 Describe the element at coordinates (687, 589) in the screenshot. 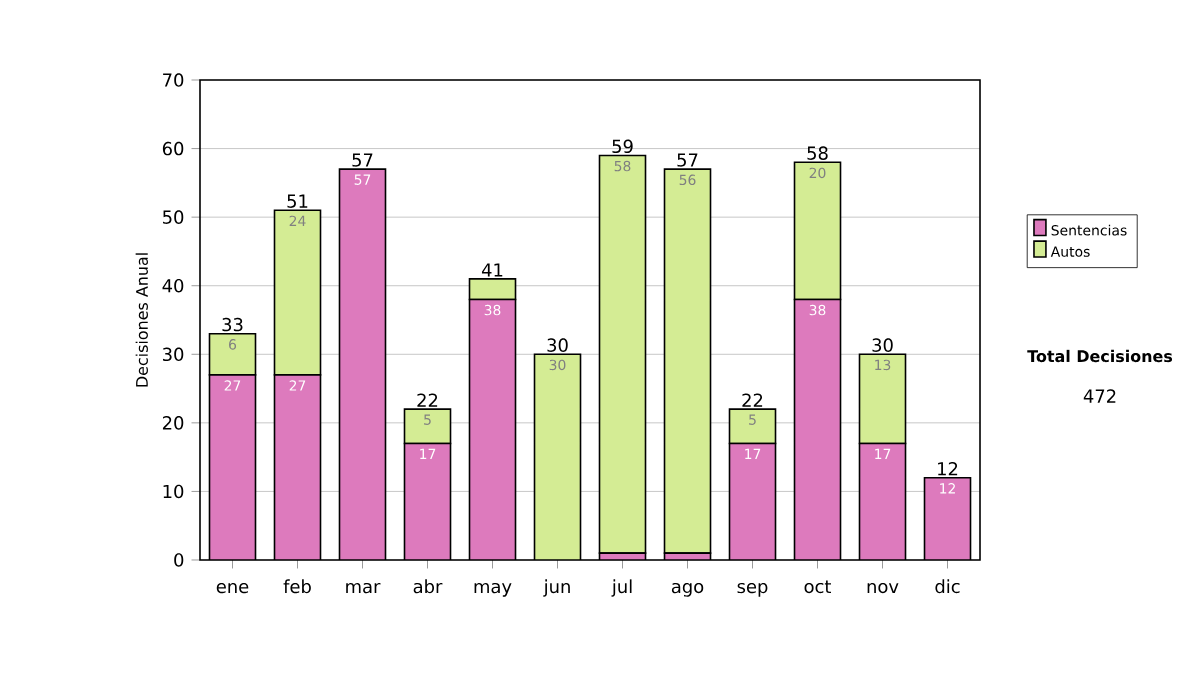

I see `x-tick-label: ago` at that location.